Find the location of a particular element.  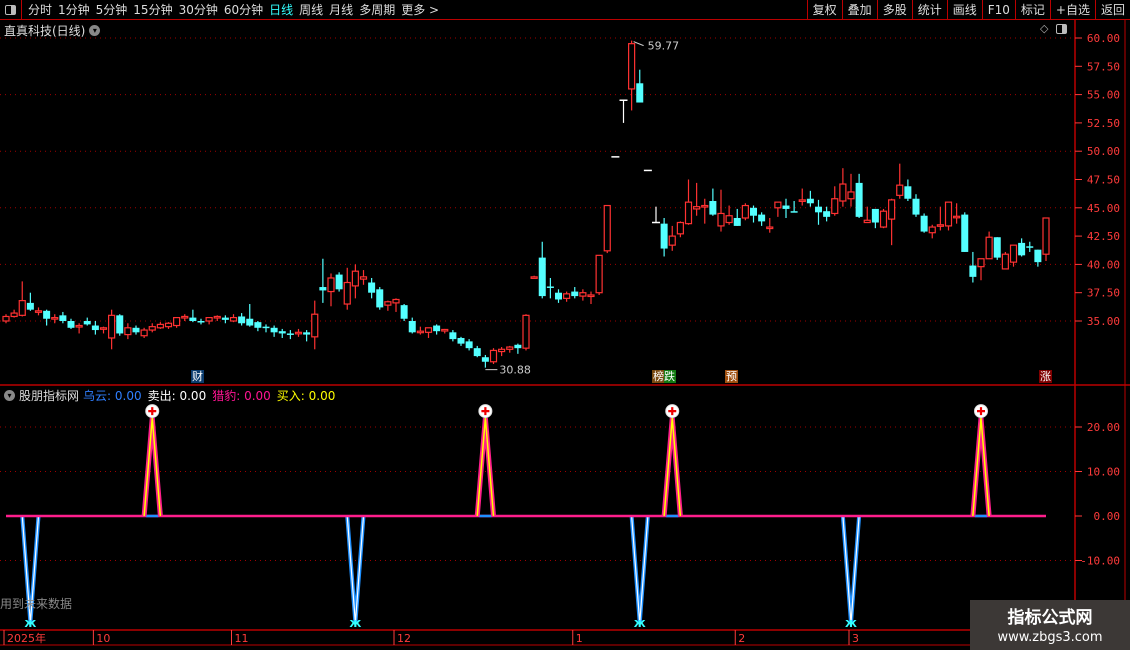

tag-list-drop: 榜跌 is located at coordinates (664, 376).